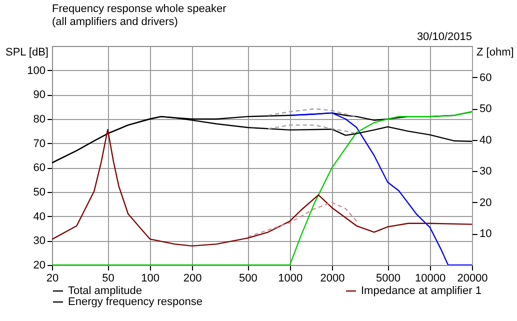 The height and width of the screenshot is (321, 517). Describe the element at coordinates (388, 278) in the screenshot. I see `x-tick-label: 5000` at that location.